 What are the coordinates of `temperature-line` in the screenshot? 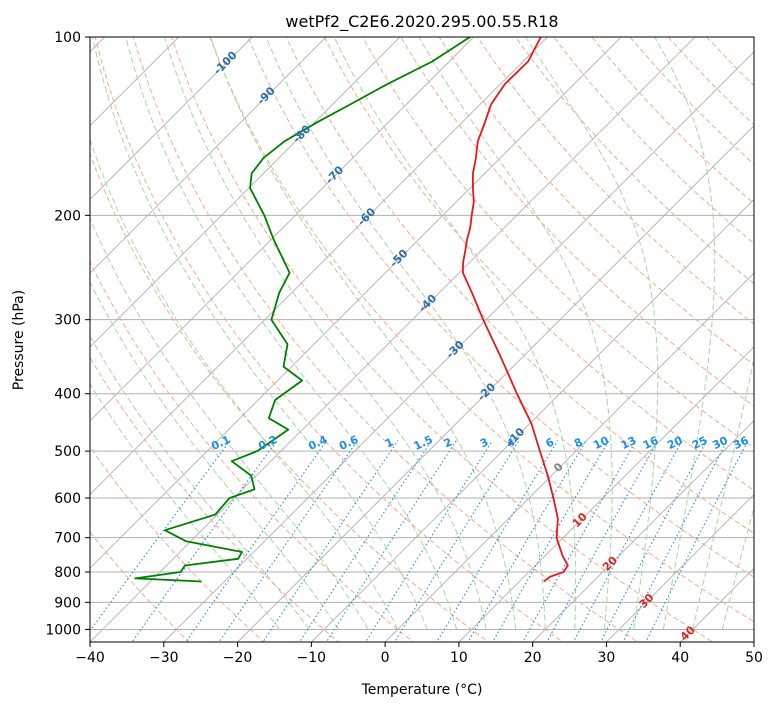 It's located at (515, 310).